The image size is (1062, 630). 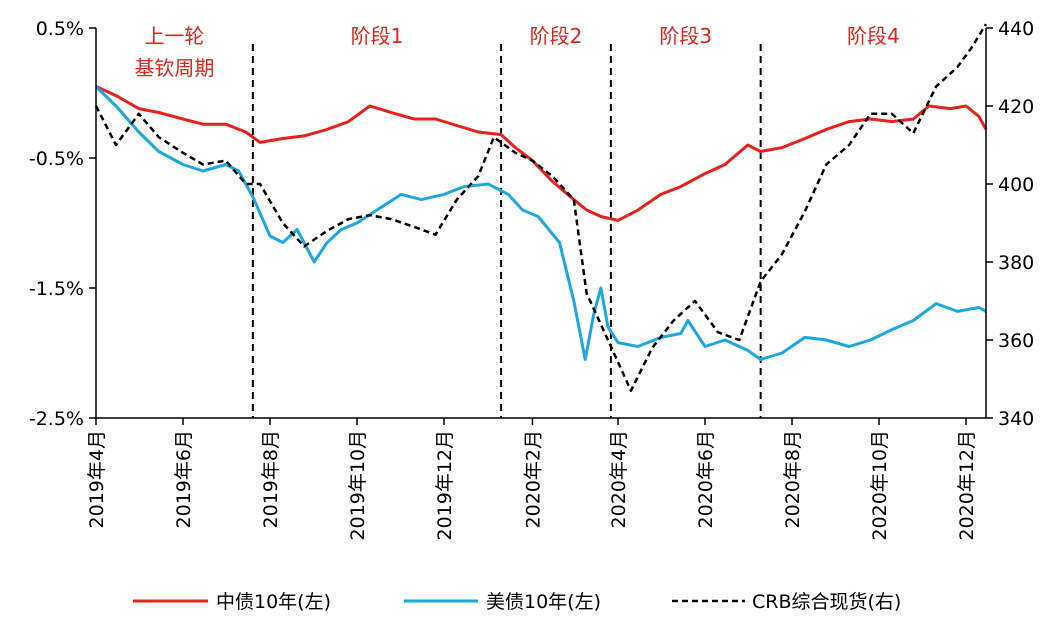 I want to click on left-y-ticks: 0.5% -0.5% -1.5% -2.5%, so click(x=62, y=224).